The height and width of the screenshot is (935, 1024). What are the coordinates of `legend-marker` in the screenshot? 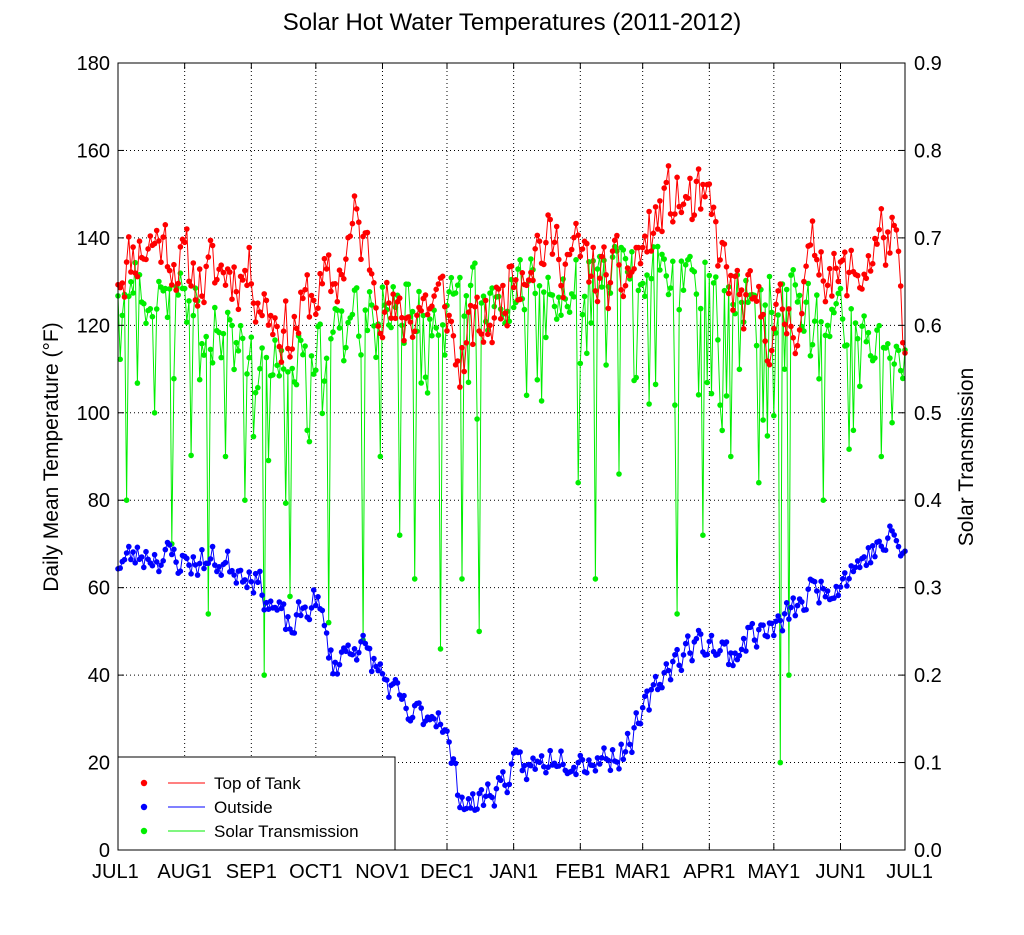 It's located at (144, 831).